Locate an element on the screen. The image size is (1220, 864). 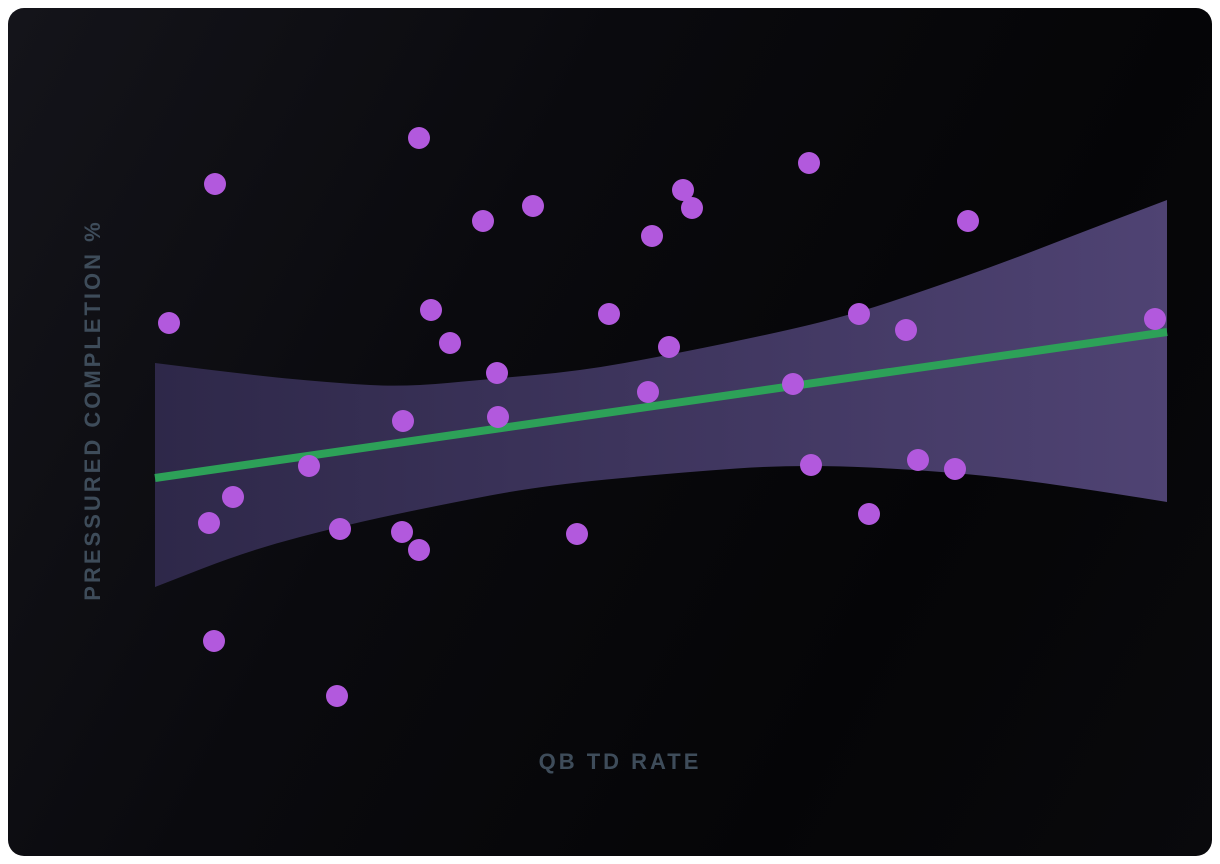
y-axis-label: PRESSURED COMPLETION % is located at coordinates (92, 409).